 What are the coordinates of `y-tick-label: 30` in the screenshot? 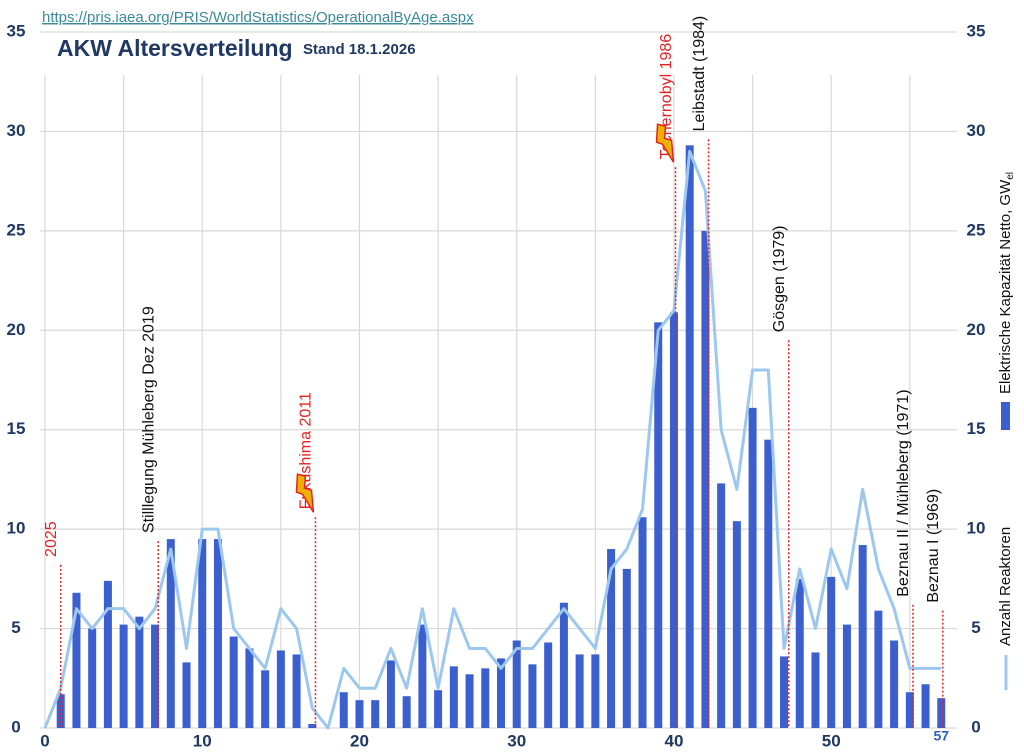 It's located at (16, 130).